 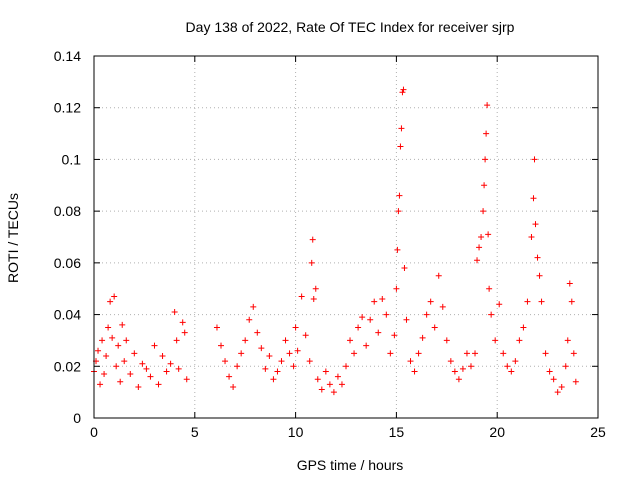 What do you see at coordinates (94, 432) in the screenshot?
I see `x-tick-label: 0` at bounding box center [94, 432].